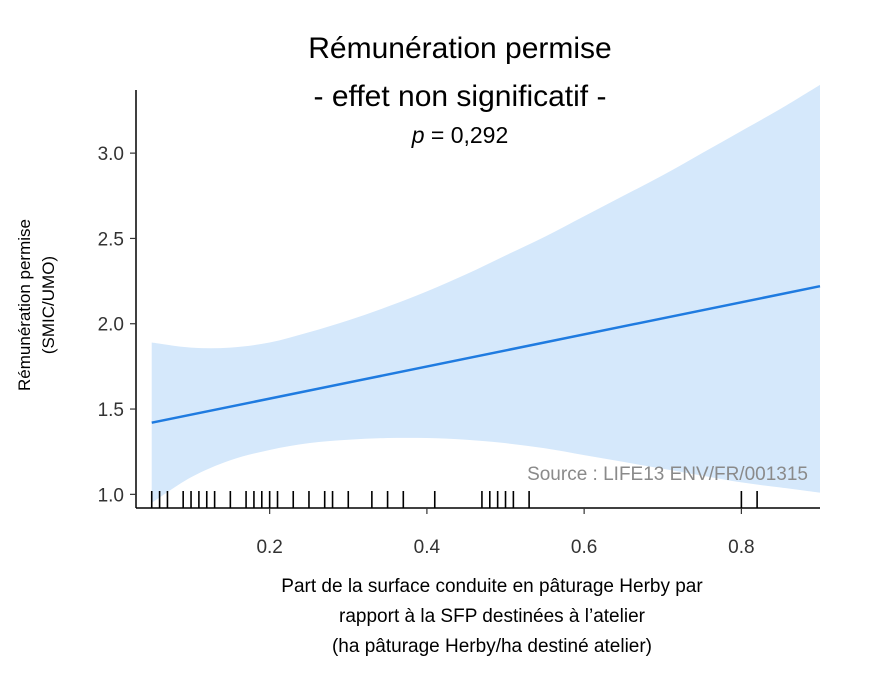 The height and width of the screenshot is (677, 873). I want to click on y-tick-label: 2.5, so click(111, 239).